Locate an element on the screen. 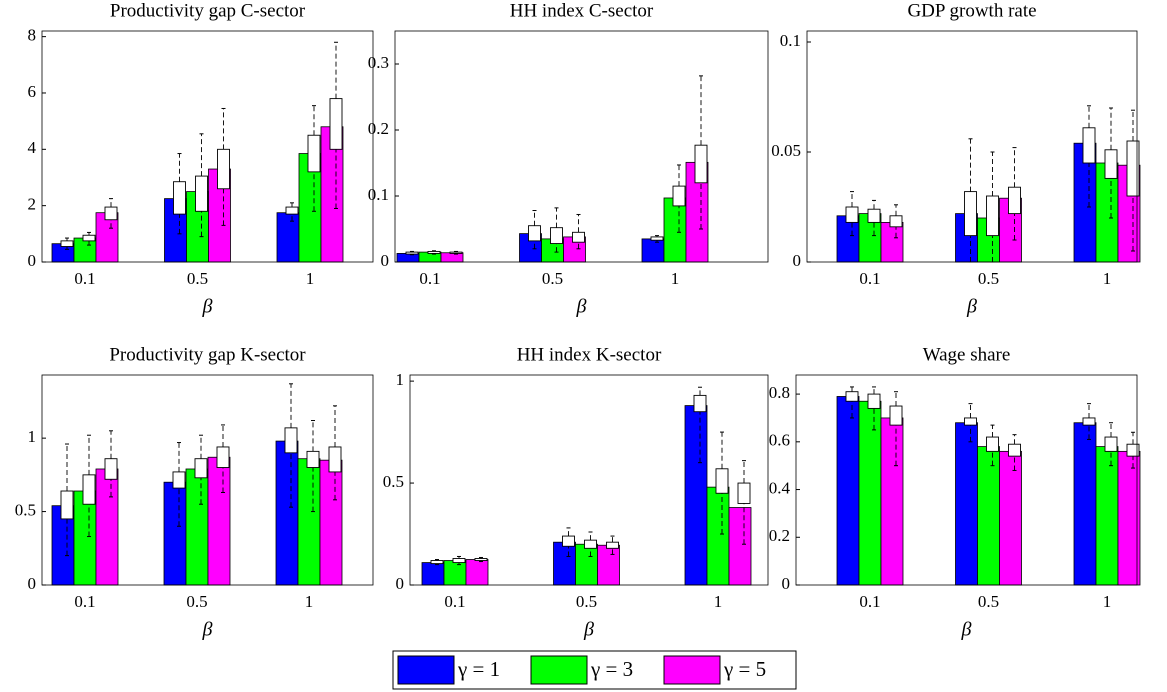 The image size is (1167, 692). axes-background is located at coordinates (581, 146).